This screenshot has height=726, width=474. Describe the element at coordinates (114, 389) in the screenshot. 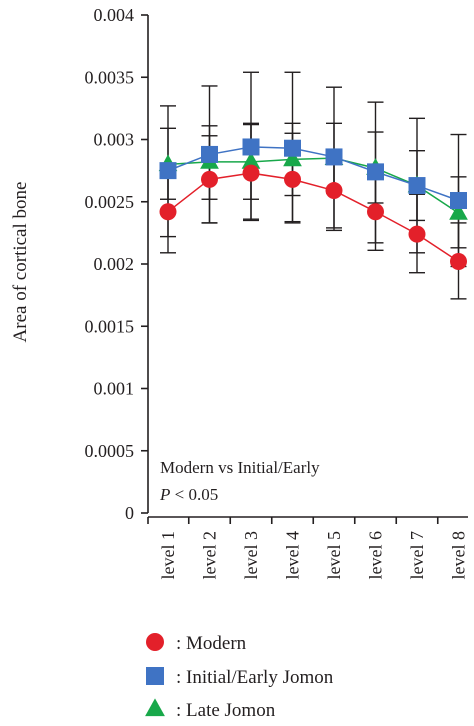

I see `y-tick-label: 0.001` at that location.